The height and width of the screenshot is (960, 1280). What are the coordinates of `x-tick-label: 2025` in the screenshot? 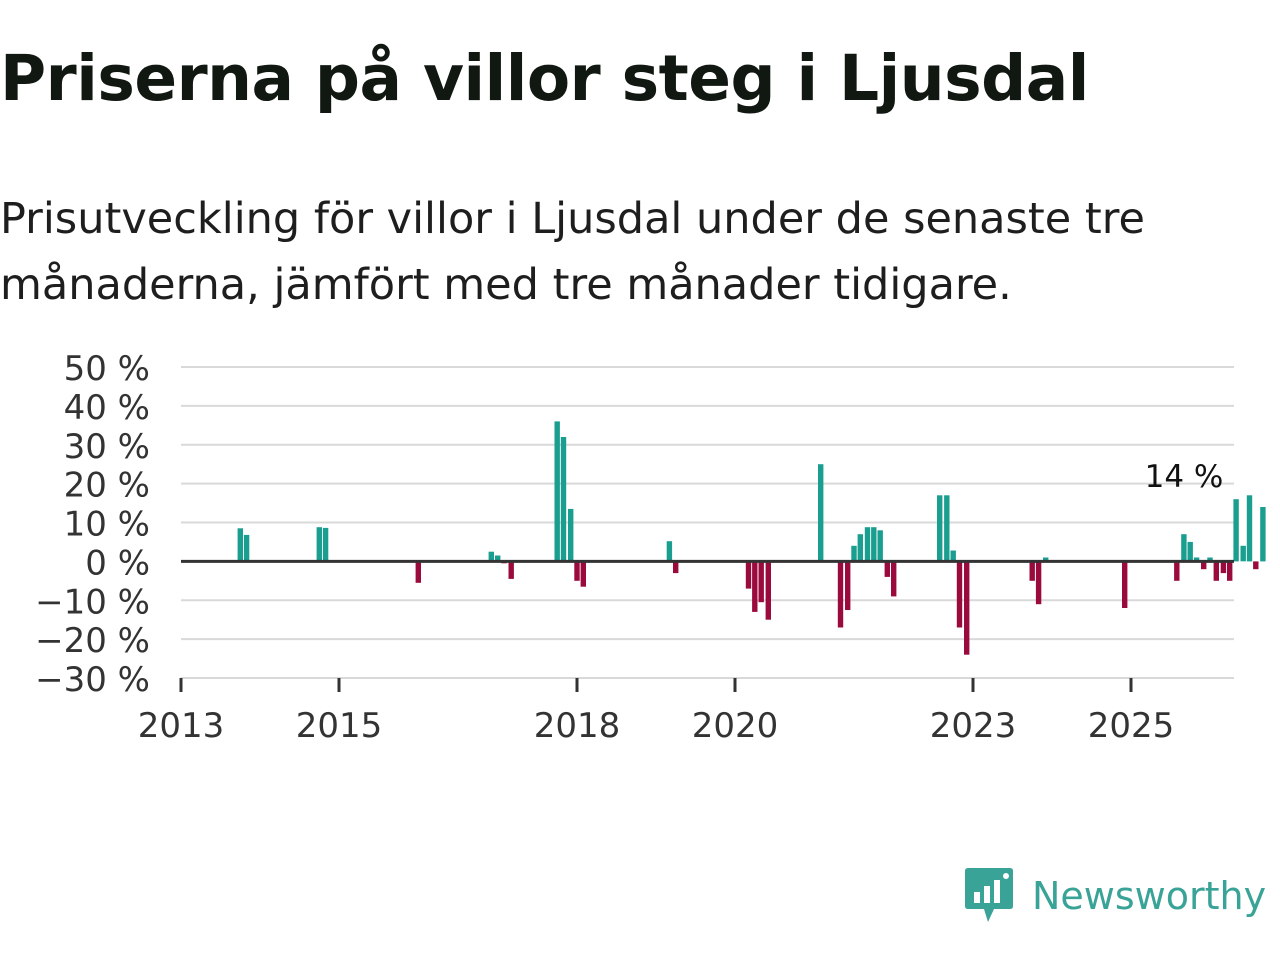 It's located at (1131, 726).